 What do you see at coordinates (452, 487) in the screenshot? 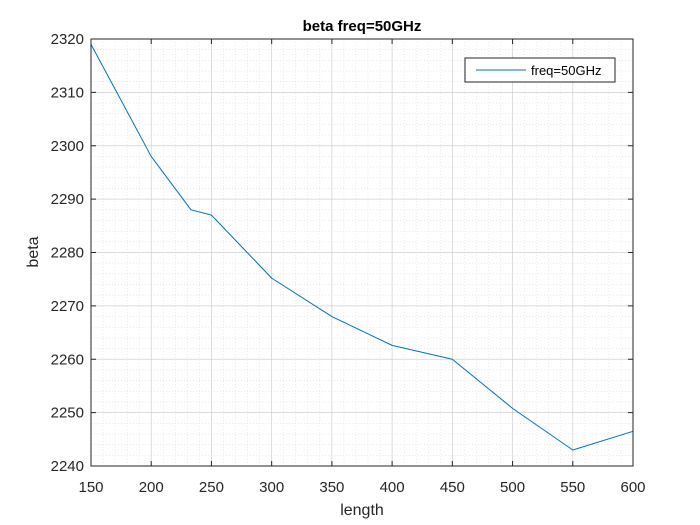
I see `x-tick-label: 450` at bounding box center [452, 487].